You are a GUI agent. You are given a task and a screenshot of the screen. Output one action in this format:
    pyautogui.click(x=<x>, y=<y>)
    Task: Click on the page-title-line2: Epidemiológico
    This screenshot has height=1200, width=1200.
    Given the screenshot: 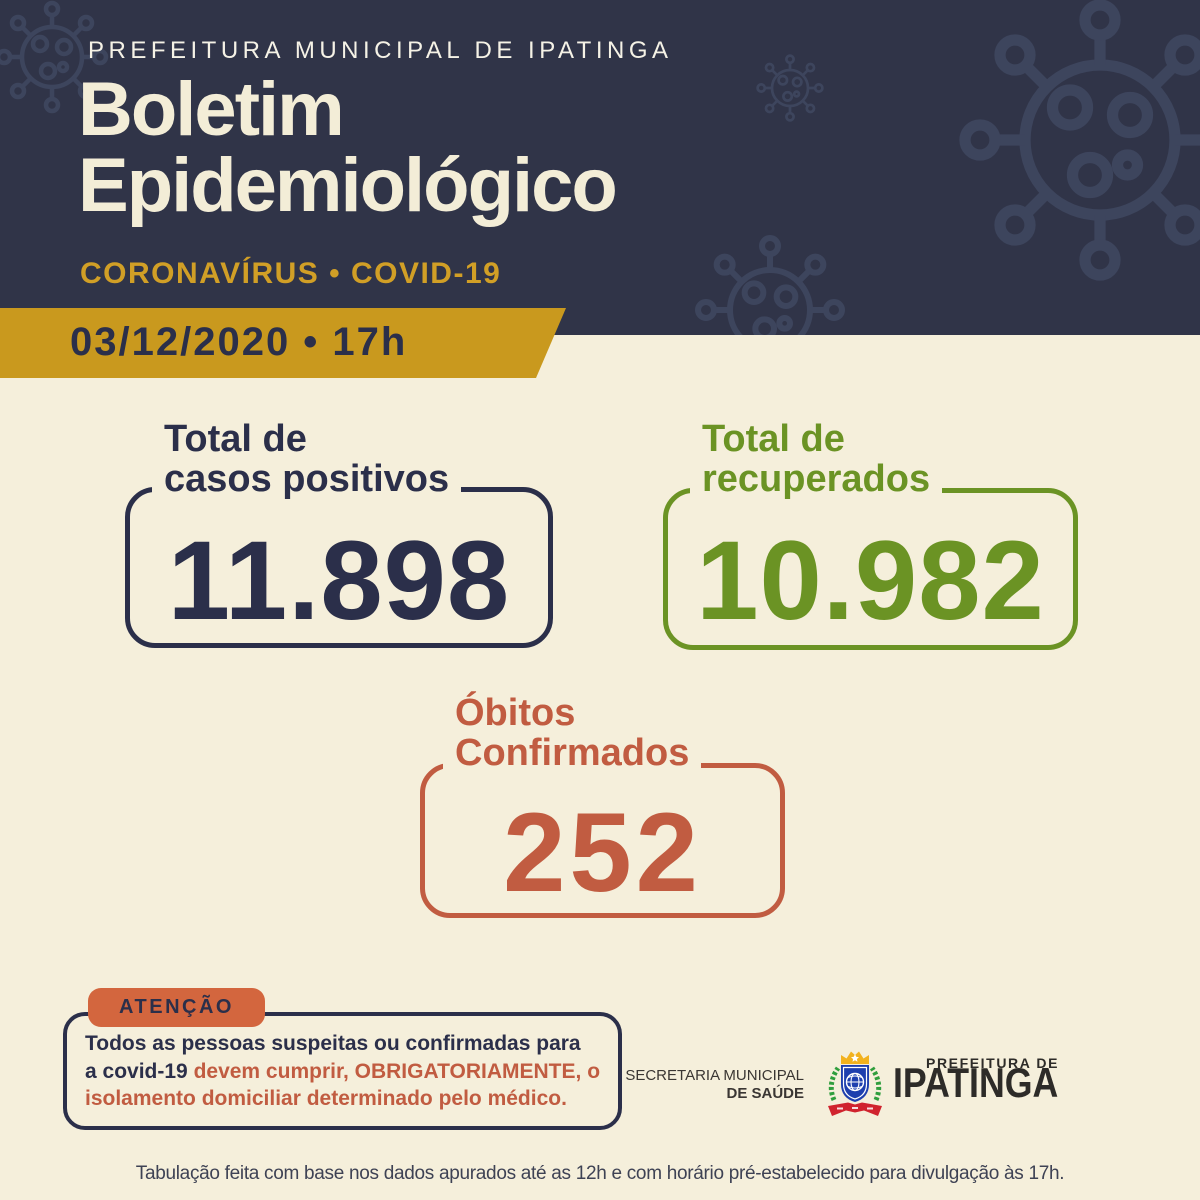 What is the action you would take?
    pyautogui.click(x=348, y=185)
    